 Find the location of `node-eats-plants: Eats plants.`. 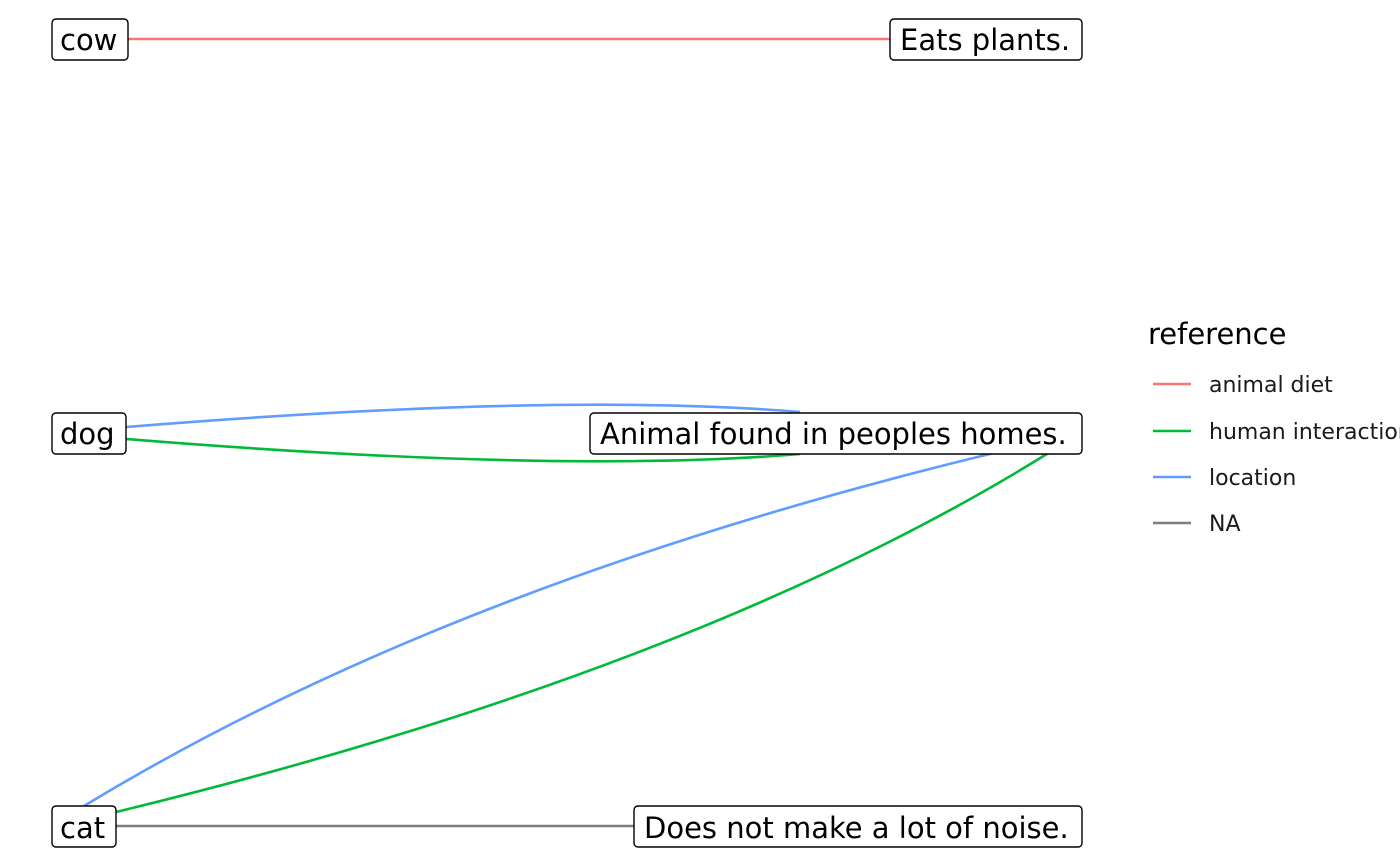

node-eats-plants: Eats plants. is located at coordinates (986, 39).